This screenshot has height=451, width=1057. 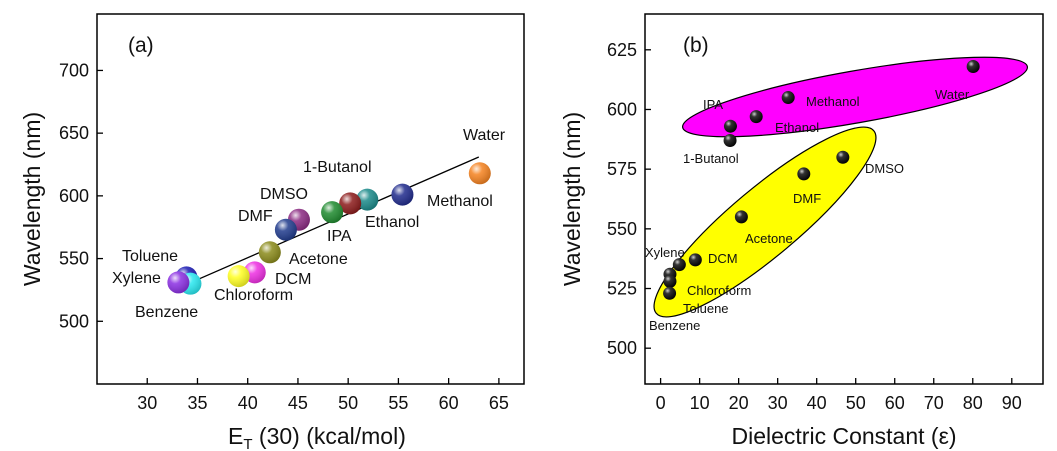 I want to click on label-ipa: IPA, so click(x=339, y=236).